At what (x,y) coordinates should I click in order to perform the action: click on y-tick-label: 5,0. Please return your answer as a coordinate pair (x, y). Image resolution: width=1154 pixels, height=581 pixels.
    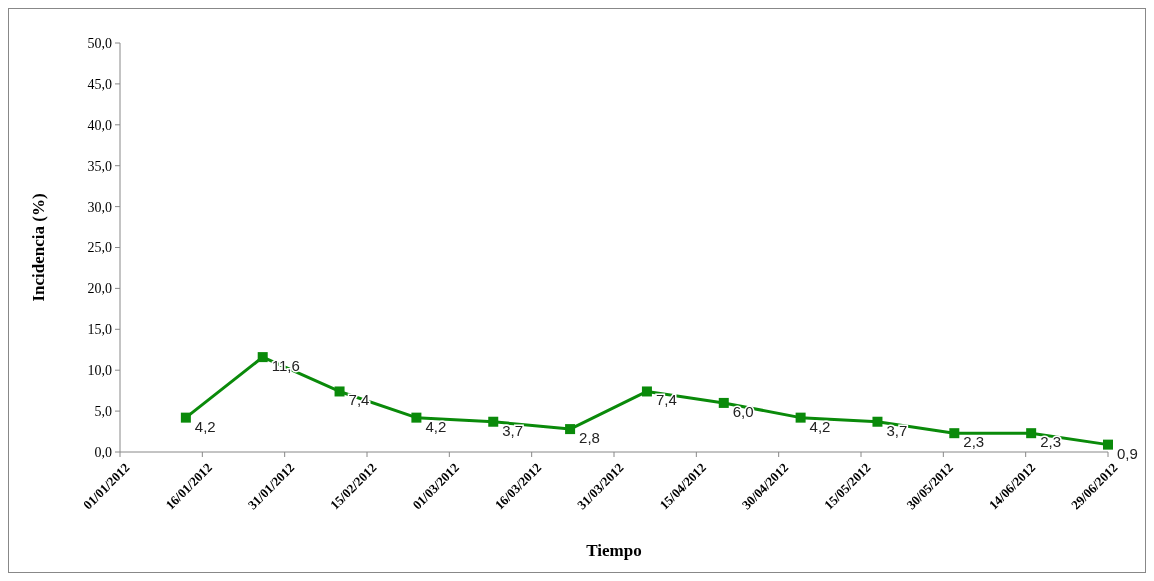
    Looking at the image, I should click on (103, 411).